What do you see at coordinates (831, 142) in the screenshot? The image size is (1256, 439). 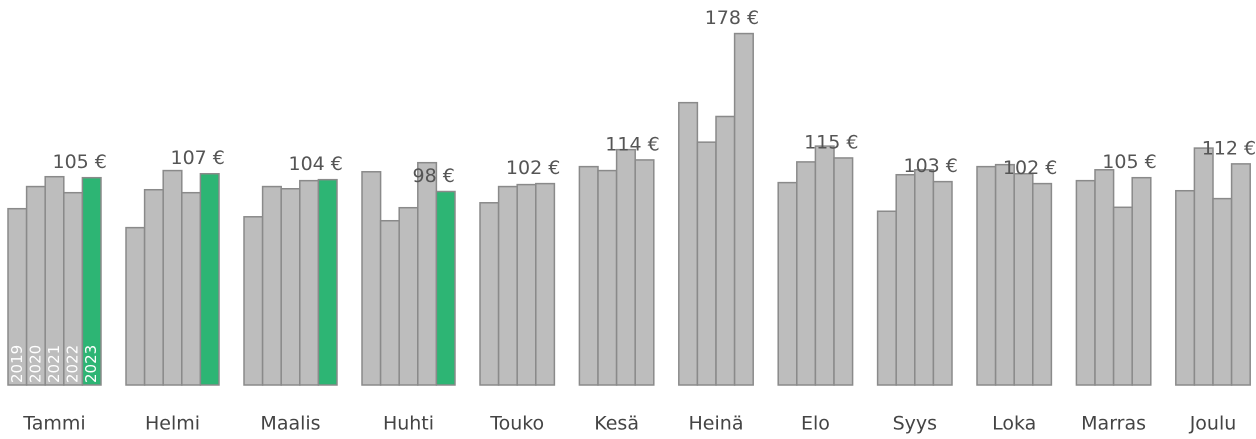 I see `value-label: 115 €` at bounding box center [831, 142].